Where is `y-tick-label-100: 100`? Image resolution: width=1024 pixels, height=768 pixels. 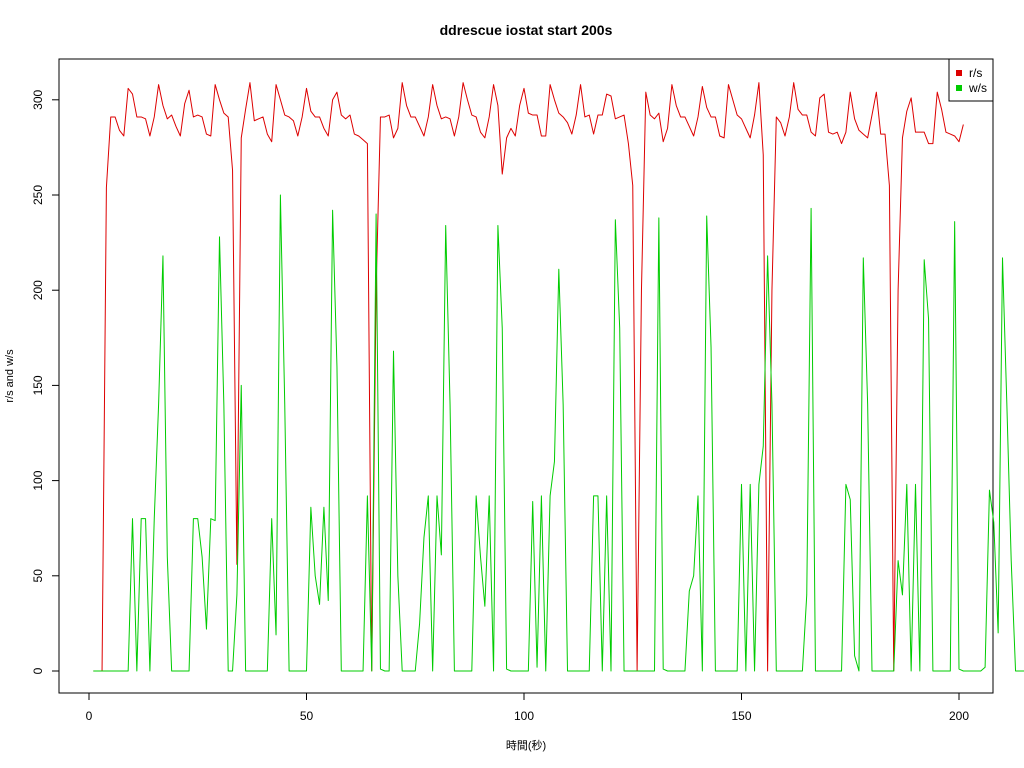 y-tick-label-100: 100 is located at coordinates (38, 480).